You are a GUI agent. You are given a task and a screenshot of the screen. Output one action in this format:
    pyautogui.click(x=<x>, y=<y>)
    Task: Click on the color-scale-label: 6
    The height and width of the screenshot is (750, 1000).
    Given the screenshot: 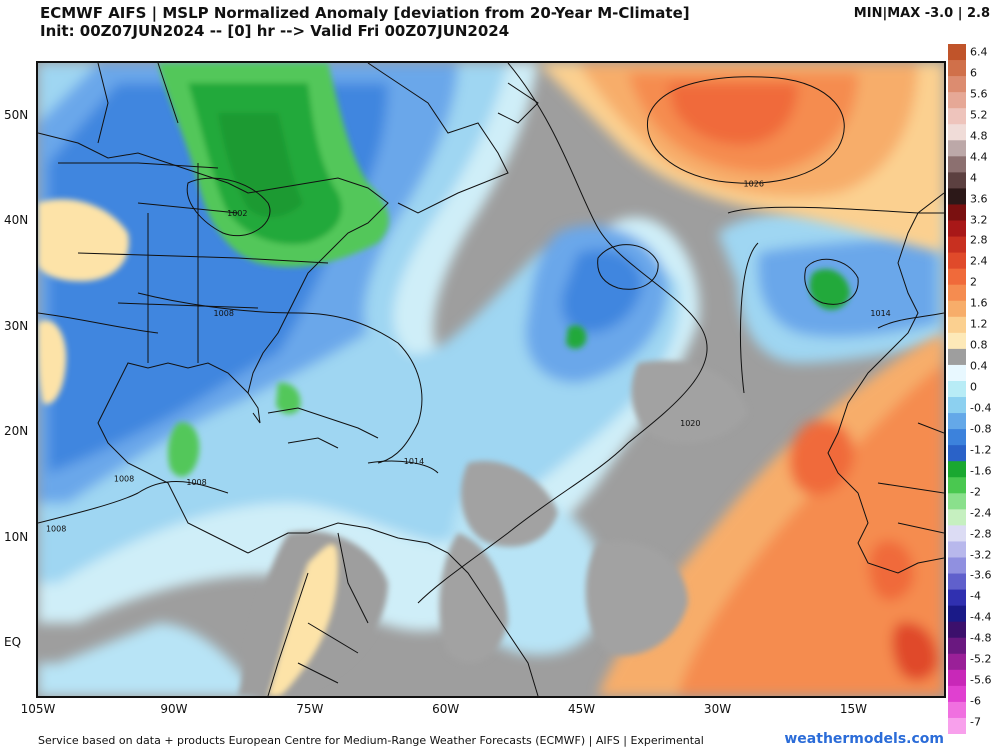 What is the action you would take?
    pyautogui.click(x=973, y=73)
    